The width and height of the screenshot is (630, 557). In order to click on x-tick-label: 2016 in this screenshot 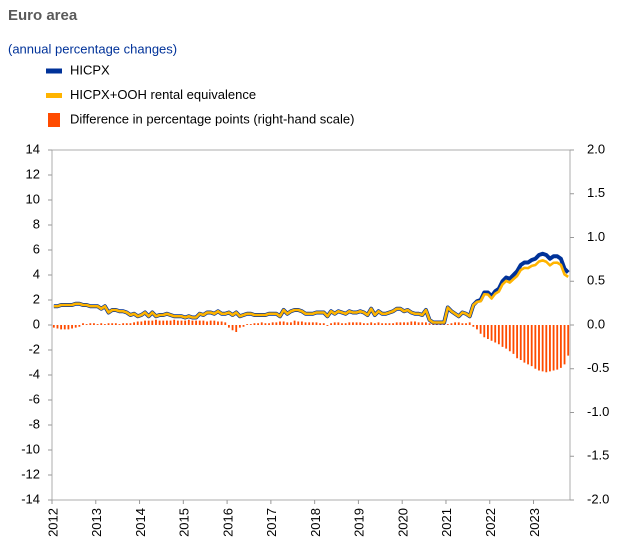, I will do `click(227, 522)`.